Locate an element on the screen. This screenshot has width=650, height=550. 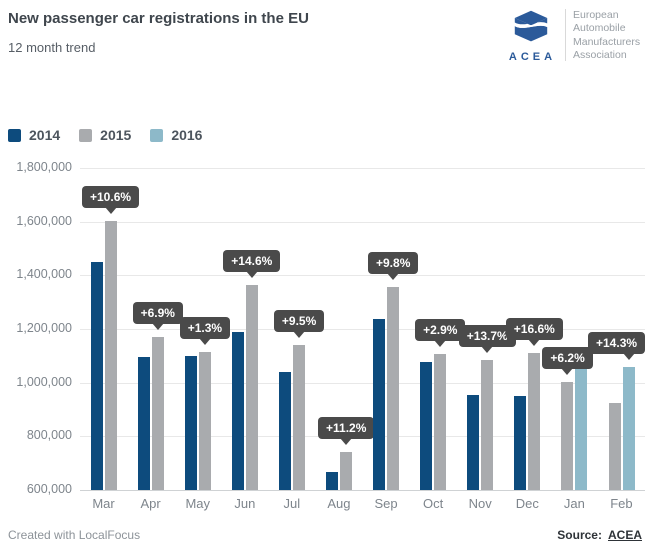
source-label: Source: is located at coordinates (579, 535).